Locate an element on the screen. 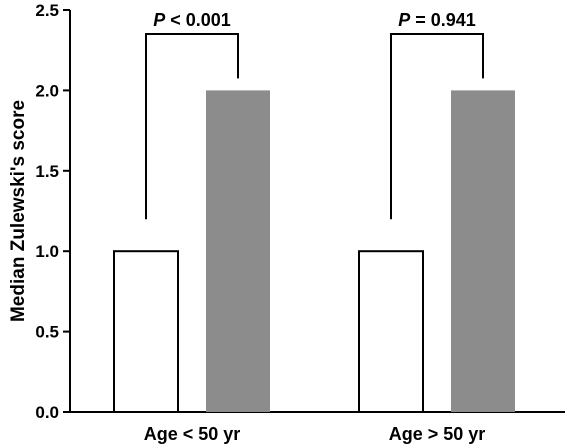 The width and height of the screenshot is (565, 448). y-axis-label: Median Zulewski's score is located at coordinates (18, 211).